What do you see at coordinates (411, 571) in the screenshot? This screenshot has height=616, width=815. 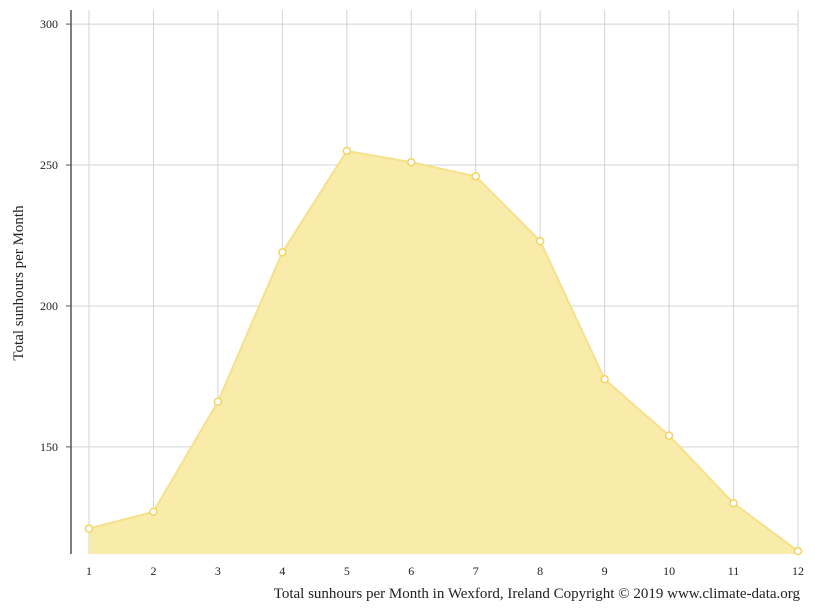 I see `x-tick-label: 6` at bounding box center [411, 571].